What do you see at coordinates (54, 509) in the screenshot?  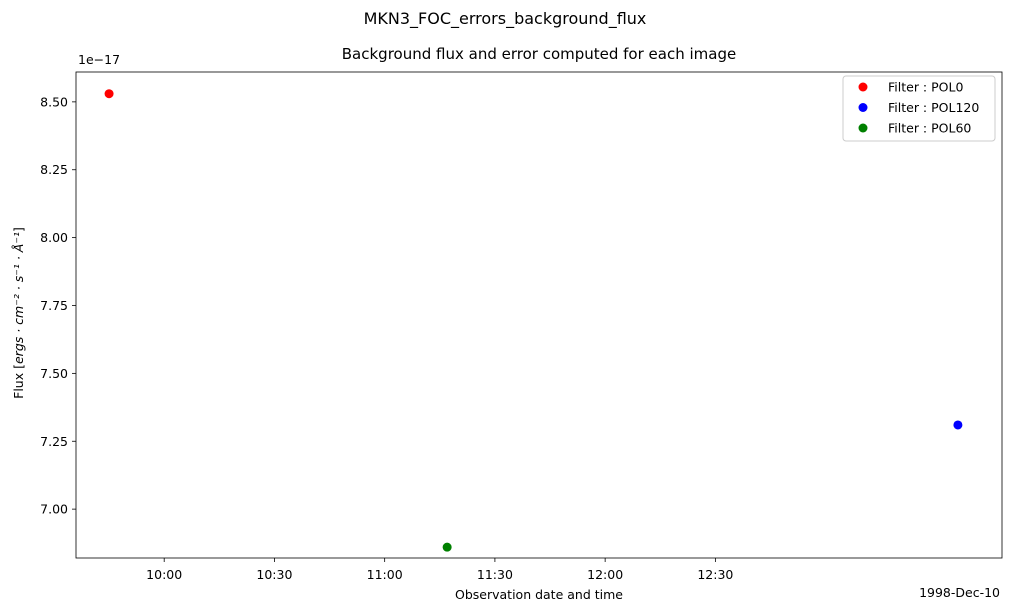 I see `y-tick-label: 7.00` at bounding box center [54, 509].